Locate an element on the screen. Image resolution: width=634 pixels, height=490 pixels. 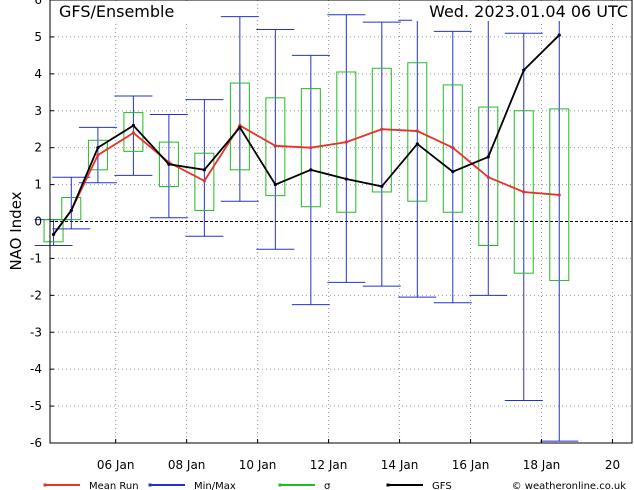
legend-label: σ is located at coordinates (327, 485).